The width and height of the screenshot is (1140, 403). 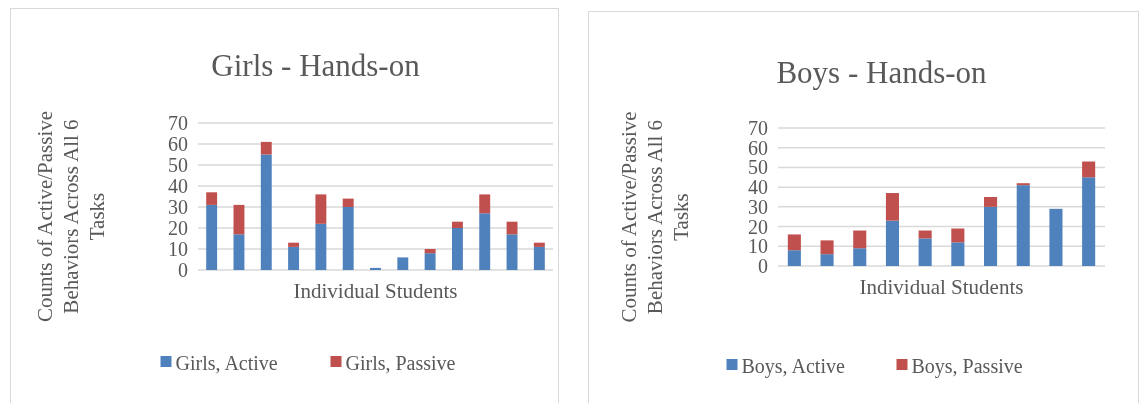 What do you see at coordinates (967, 366) in the screenshot?
I see `legend-label: Boys, Passive` at bounding box center [967, 366].